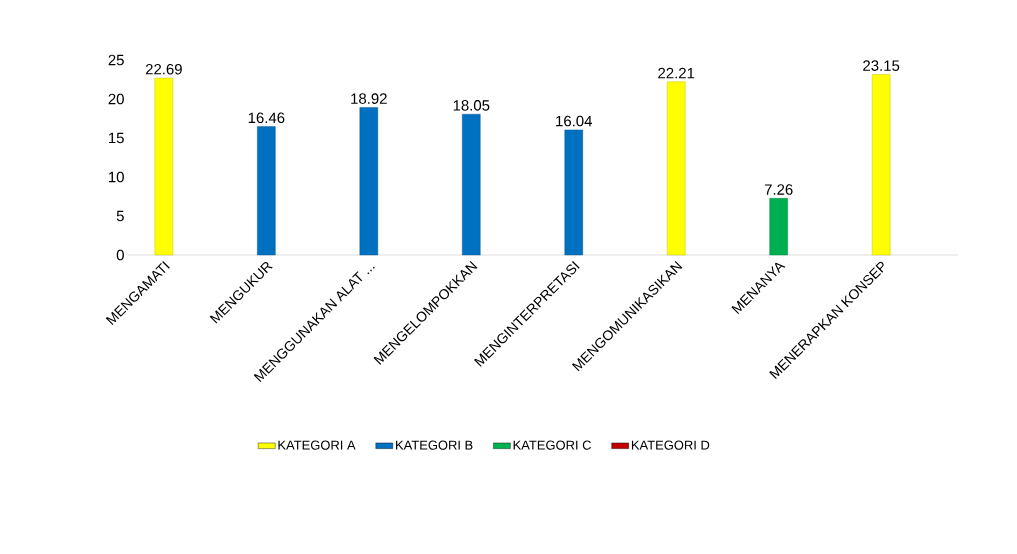  What do you see at coordinates (552, 445) in the screenshot?
I see `legend-label: KATEGORI C` at bounding box center [552, 445].